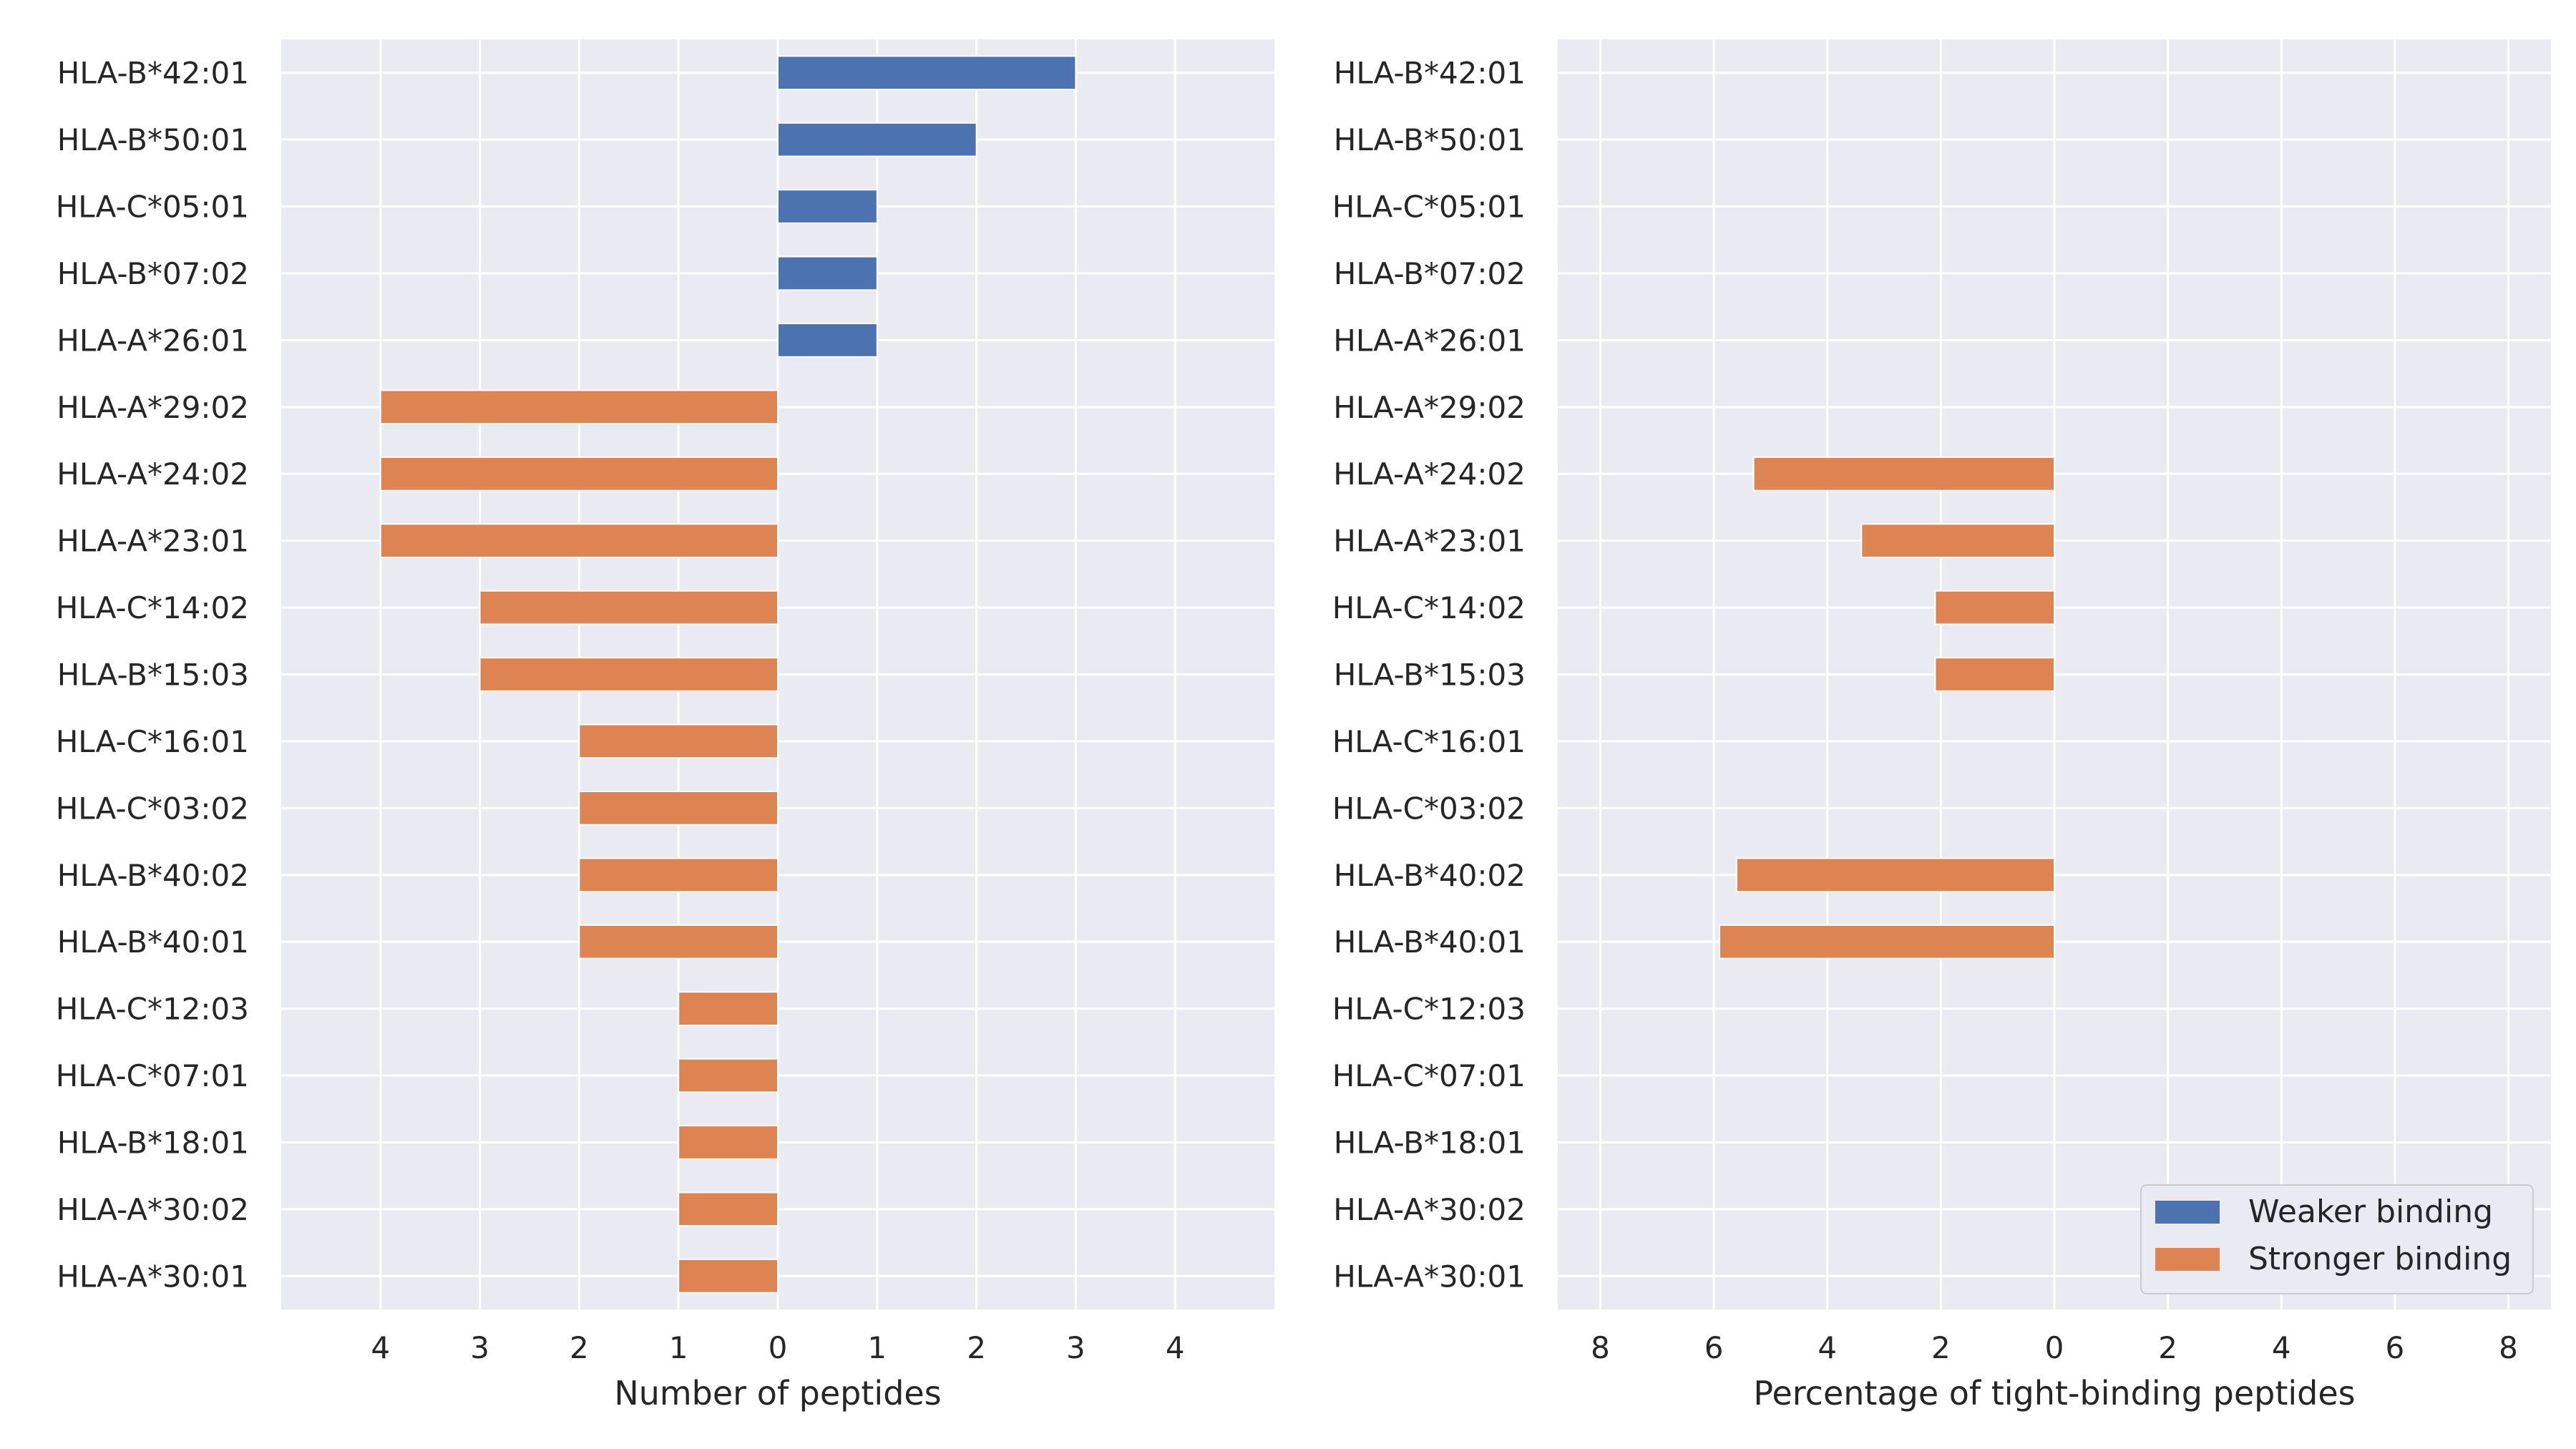  Describe the element at coordinates (2380, 1259) in the screenshot. I see `legend-label: Stronger binding` at that location.